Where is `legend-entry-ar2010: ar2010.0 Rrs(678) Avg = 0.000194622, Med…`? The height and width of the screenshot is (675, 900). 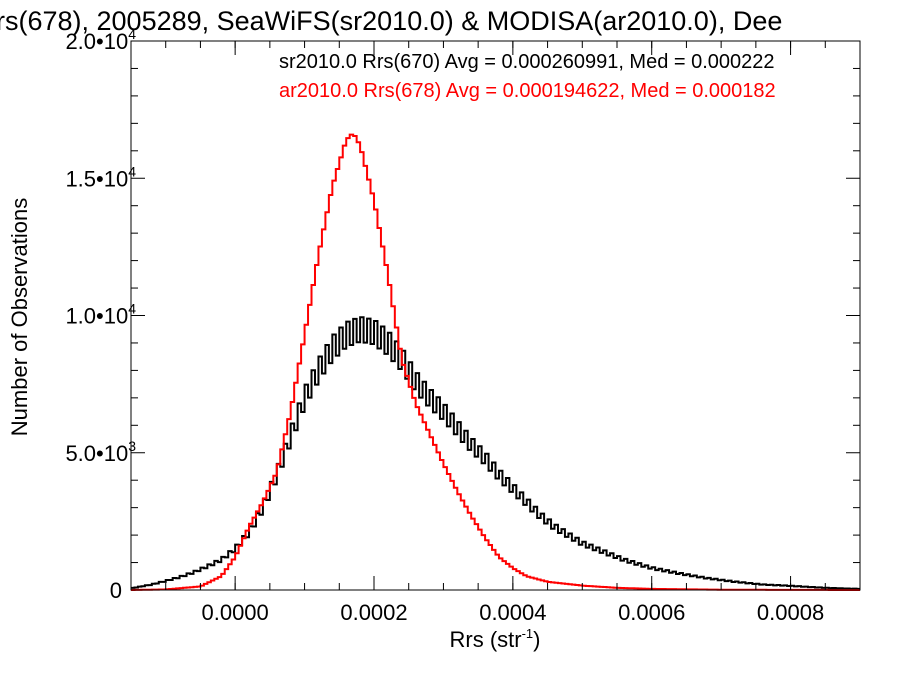 legend-entry-ar2010: ar2010.0 Rrs(678) Avg = 0.000194622, Med… is located at coordinates (527, 91).